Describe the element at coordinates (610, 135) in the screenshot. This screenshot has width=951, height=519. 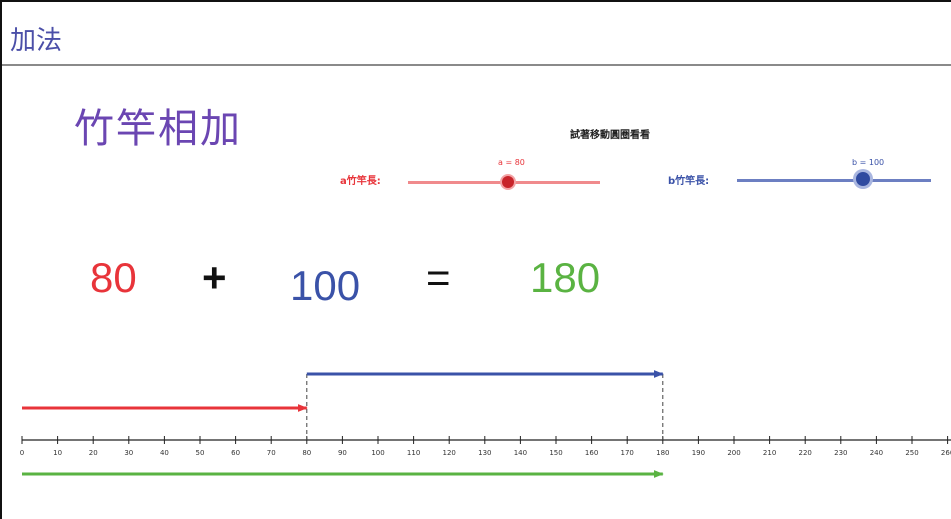
I see `instruction-text: 試著移動圓圈看看` at that location.